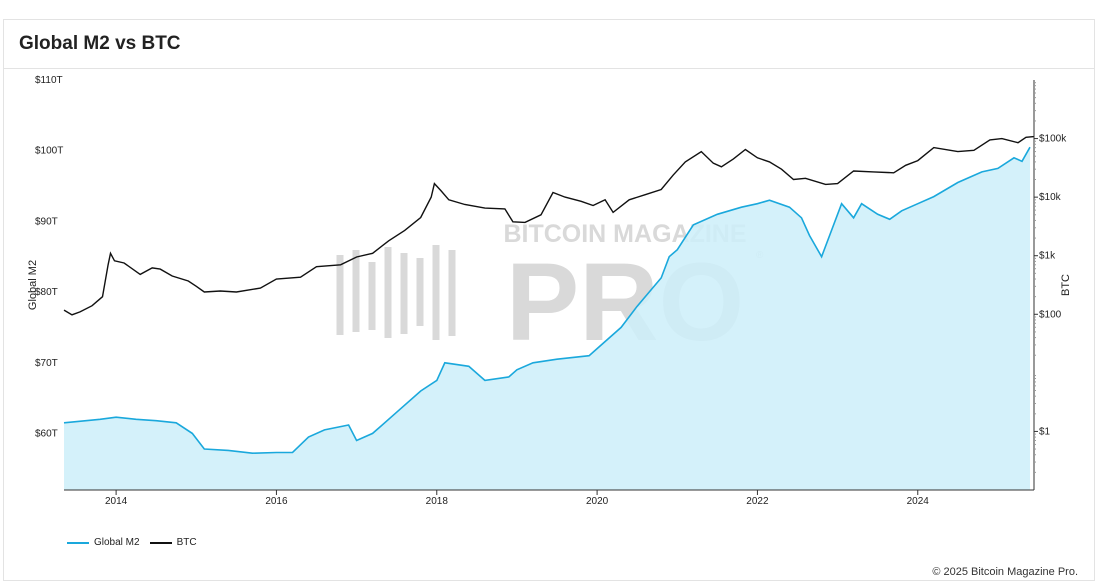 The width and height of the screenshot is (1100, 587). What do you see at coordinates (186, 542) in the screenshot?
I see `legend-label-btc: BTC` at bounding box center [186, 542].